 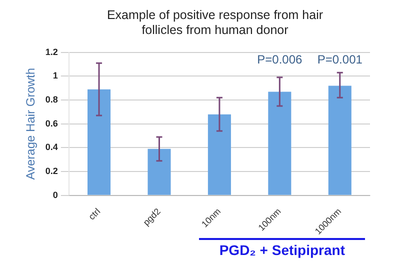 What do you see at coordinates (51, 51) in the screenshot?
I see `y-tick-label: 1.2` at bounding box center [51, 51].